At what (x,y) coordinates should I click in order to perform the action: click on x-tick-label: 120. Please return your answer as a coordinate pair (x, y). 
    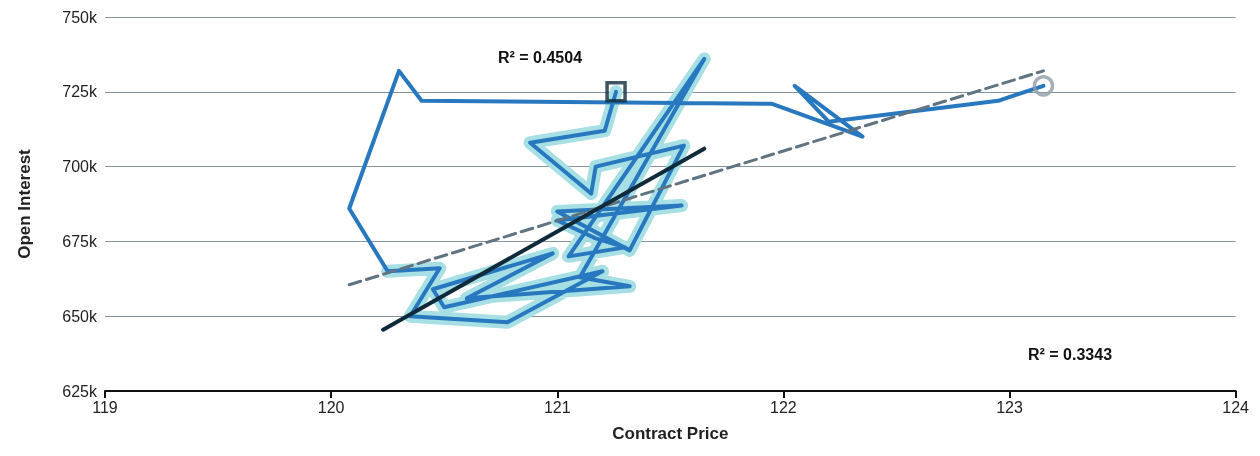
    Looking at the image, I should click on (331, 407).